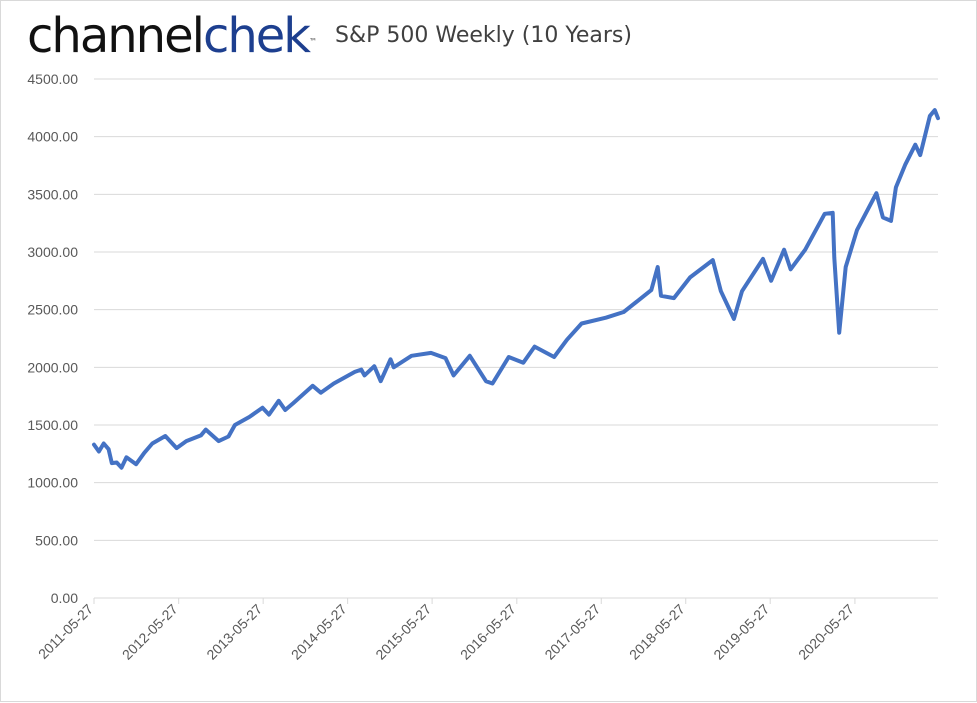 The width and height of the screenshot is (977, 703). I want to click on y-tick-label: 2500.00, so click(52, 310).